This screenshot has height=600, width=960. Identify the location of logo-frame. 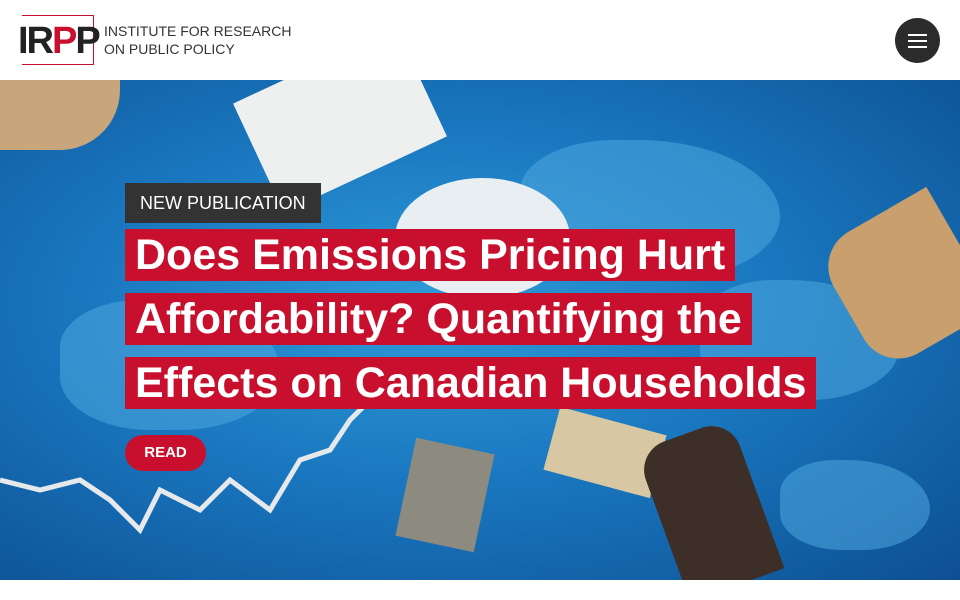
(58, 40).